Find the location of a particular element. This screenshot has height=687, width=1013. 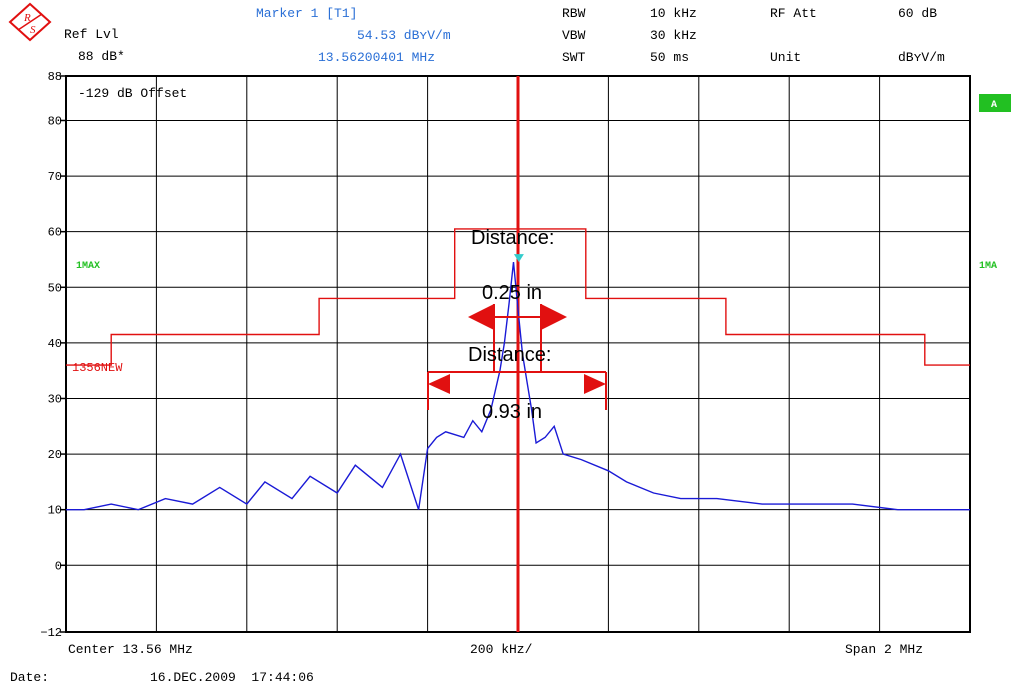

swt-value: 50 ms is located at coordinates (669, 57).